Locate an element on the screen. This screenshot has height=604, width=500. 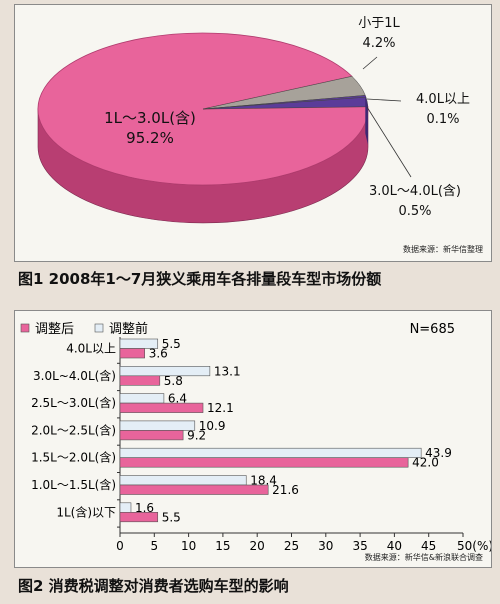
pie-leader-3-4l is located at coordinates (389, 142).